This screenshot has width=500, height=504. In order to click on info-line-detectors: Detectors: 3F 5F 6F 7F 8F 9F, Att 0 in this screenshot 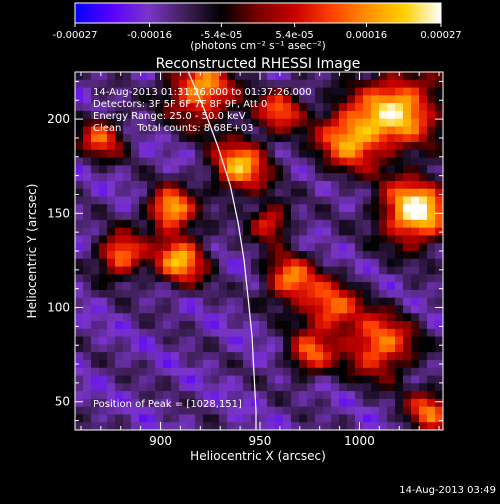, I will do `click(180, 104)`.